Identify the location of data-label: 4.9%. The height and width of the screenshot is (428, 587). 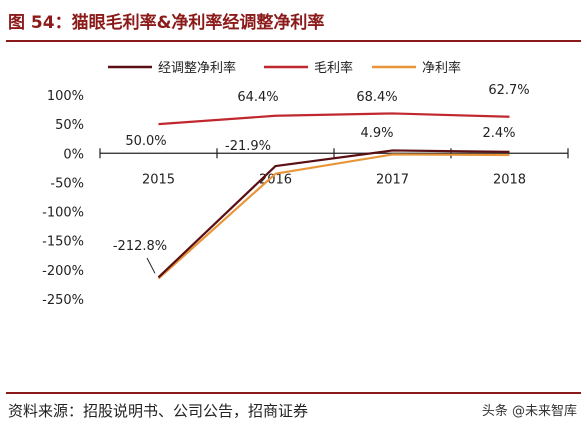
(376, 133).